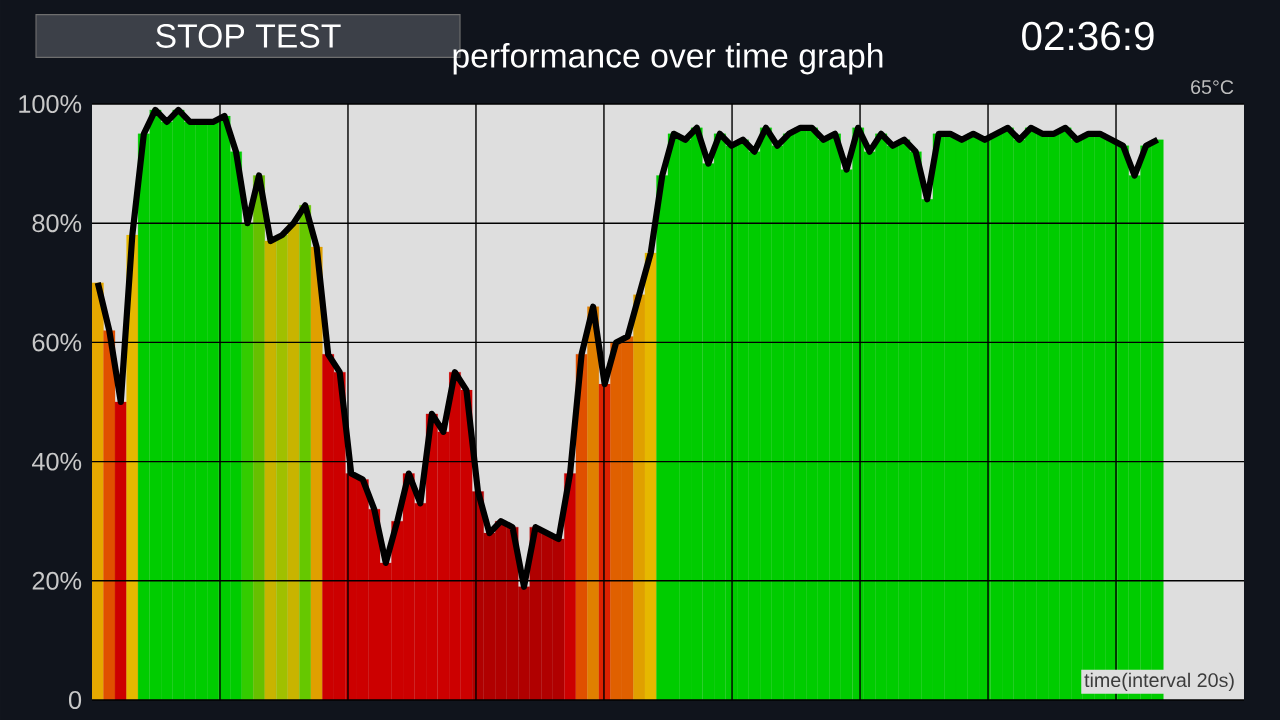 The image size is (1280, 720). What do you see at coordinates (57, 223) in the screenshot?
I see `y-tick-label: 80%` at bounding box center [57, 223].